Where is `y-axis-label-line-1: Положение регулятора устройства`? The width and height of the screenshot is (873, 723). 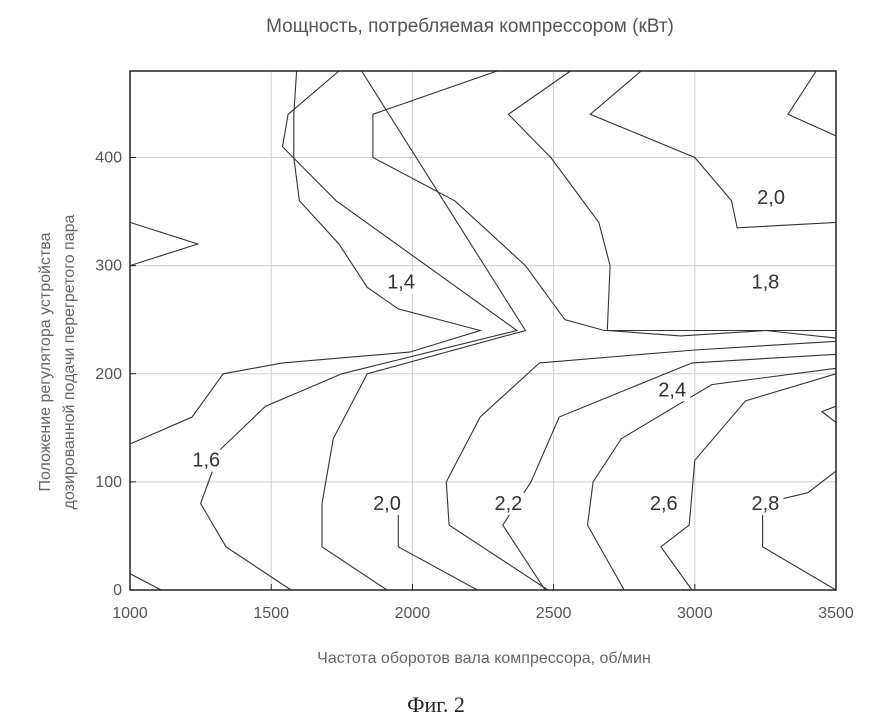 y-axis-label-line-1: Положение регулятора устройства is located at coordinates (45, 361).